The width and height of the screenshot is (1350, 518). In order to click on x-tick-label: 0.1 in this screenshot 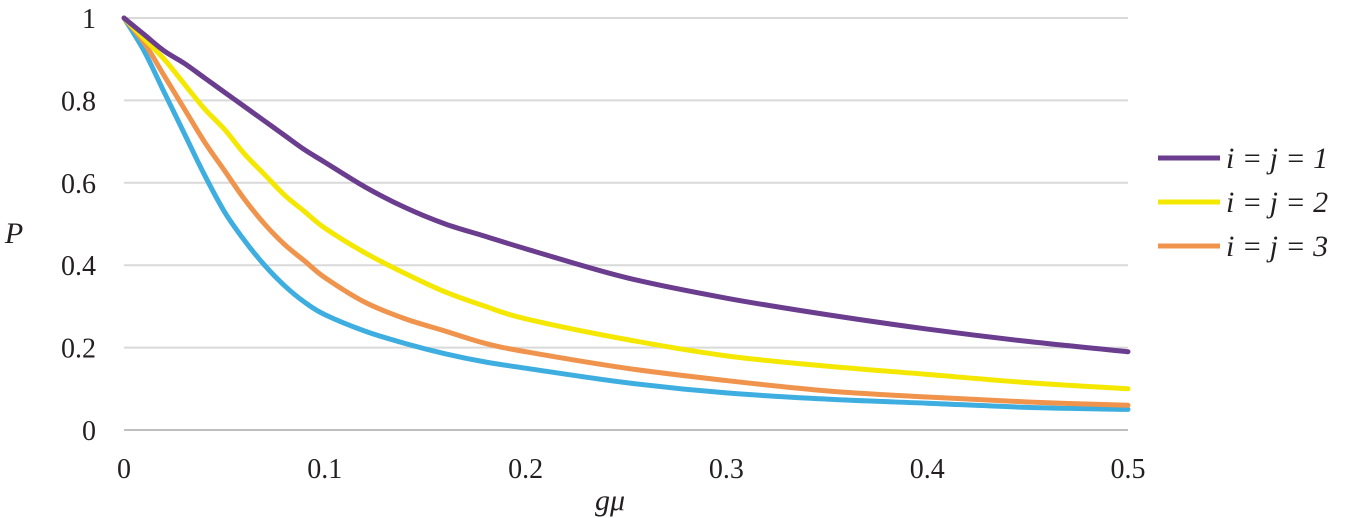, I will do `click(324, 469)`.